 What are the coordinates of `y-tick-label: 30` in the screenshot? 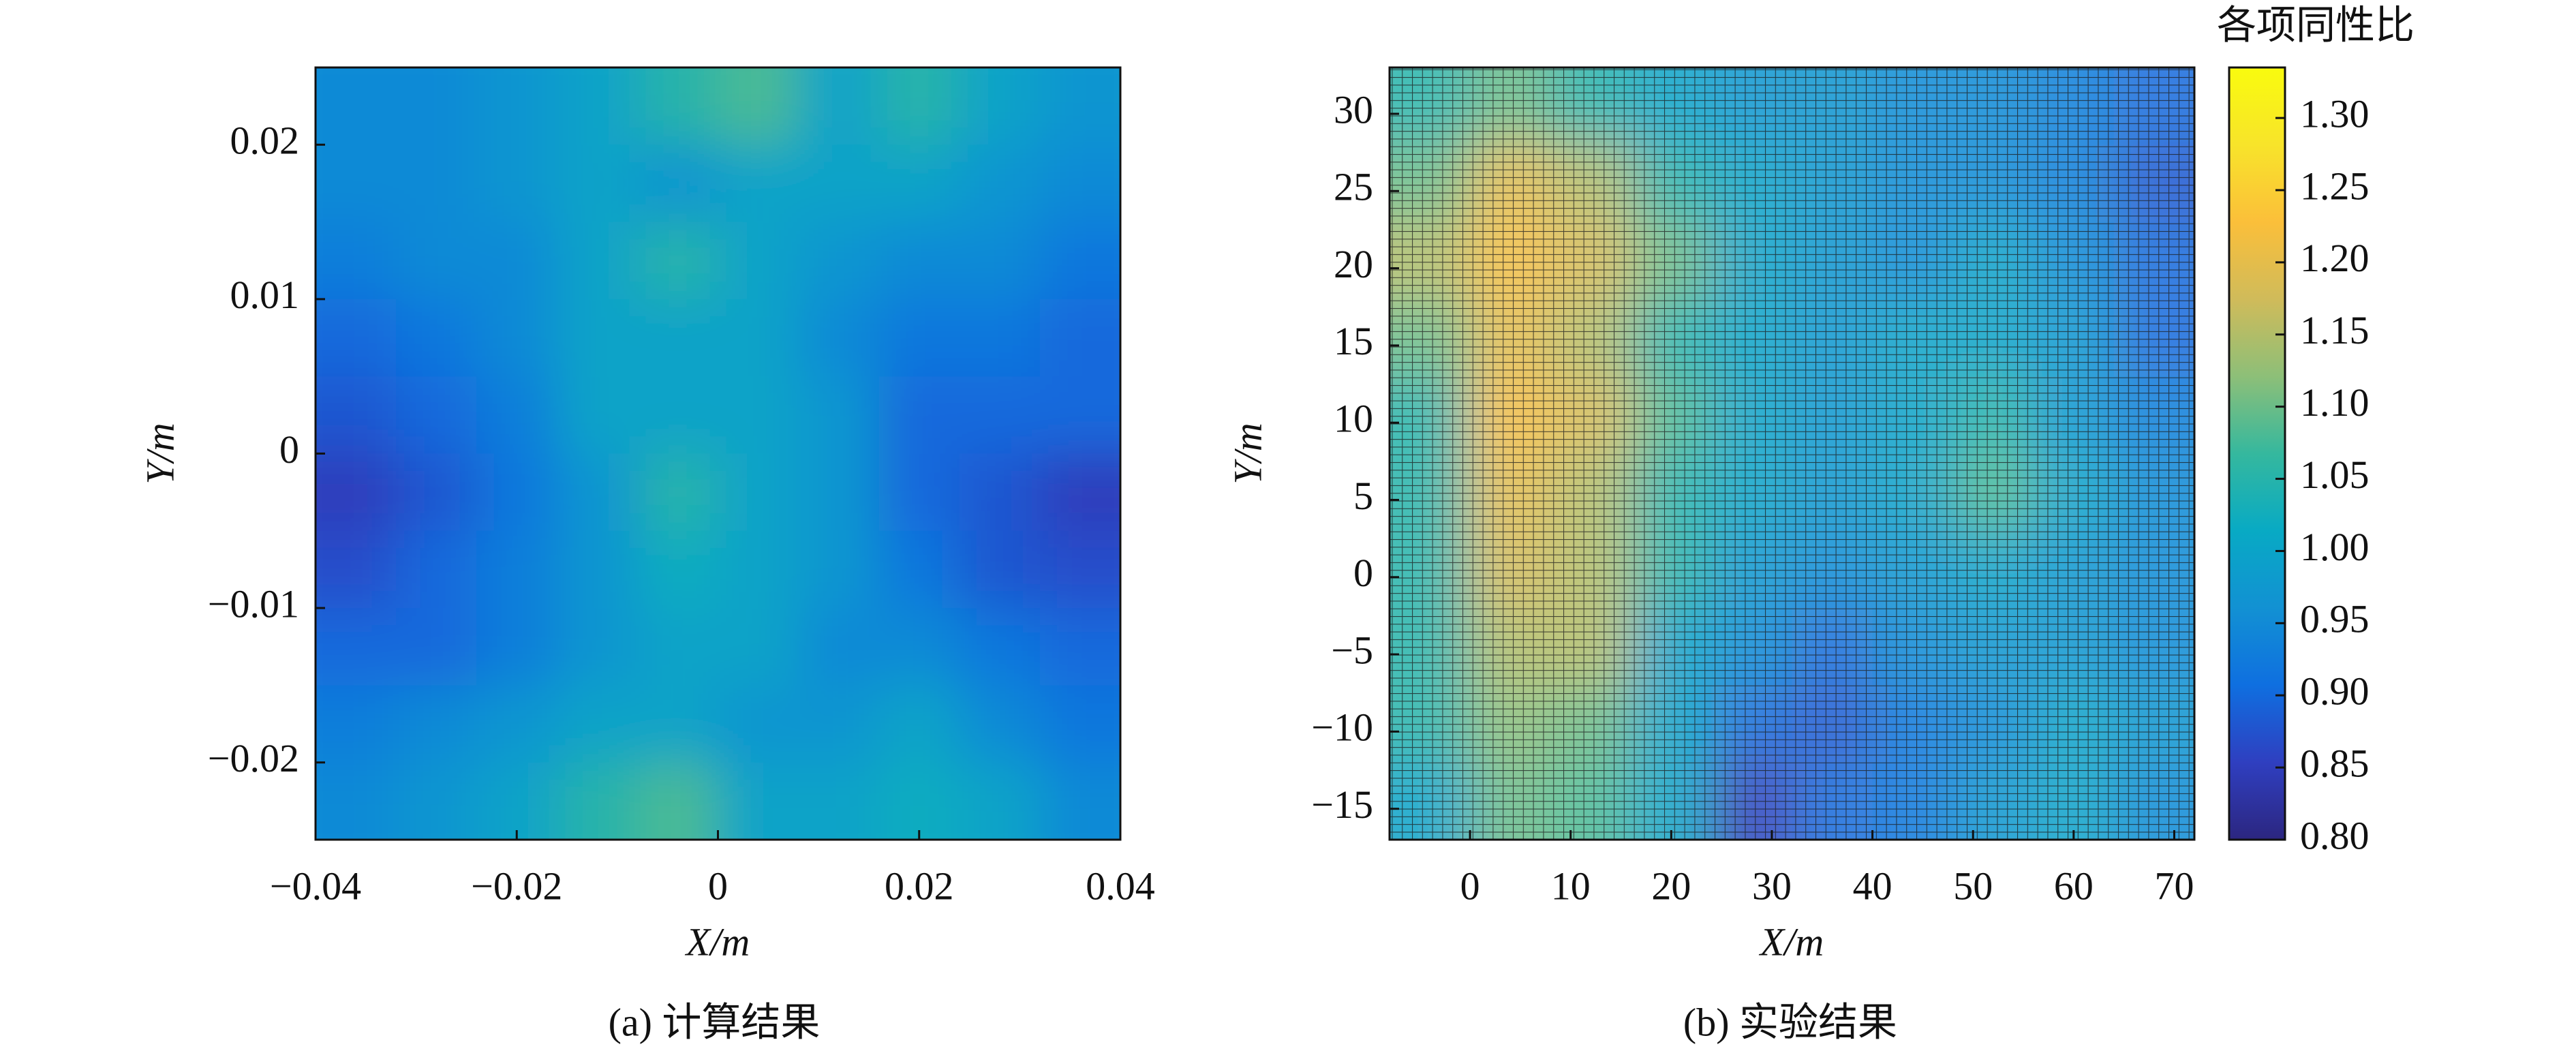 It's located at (1353, 109).